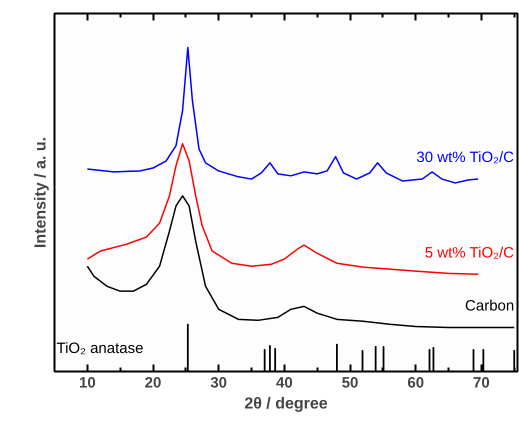  Describe the element at coordinates (469, 253) in the screenshot. I see `series-label: 5 wt% TiO₂/C` at that location.